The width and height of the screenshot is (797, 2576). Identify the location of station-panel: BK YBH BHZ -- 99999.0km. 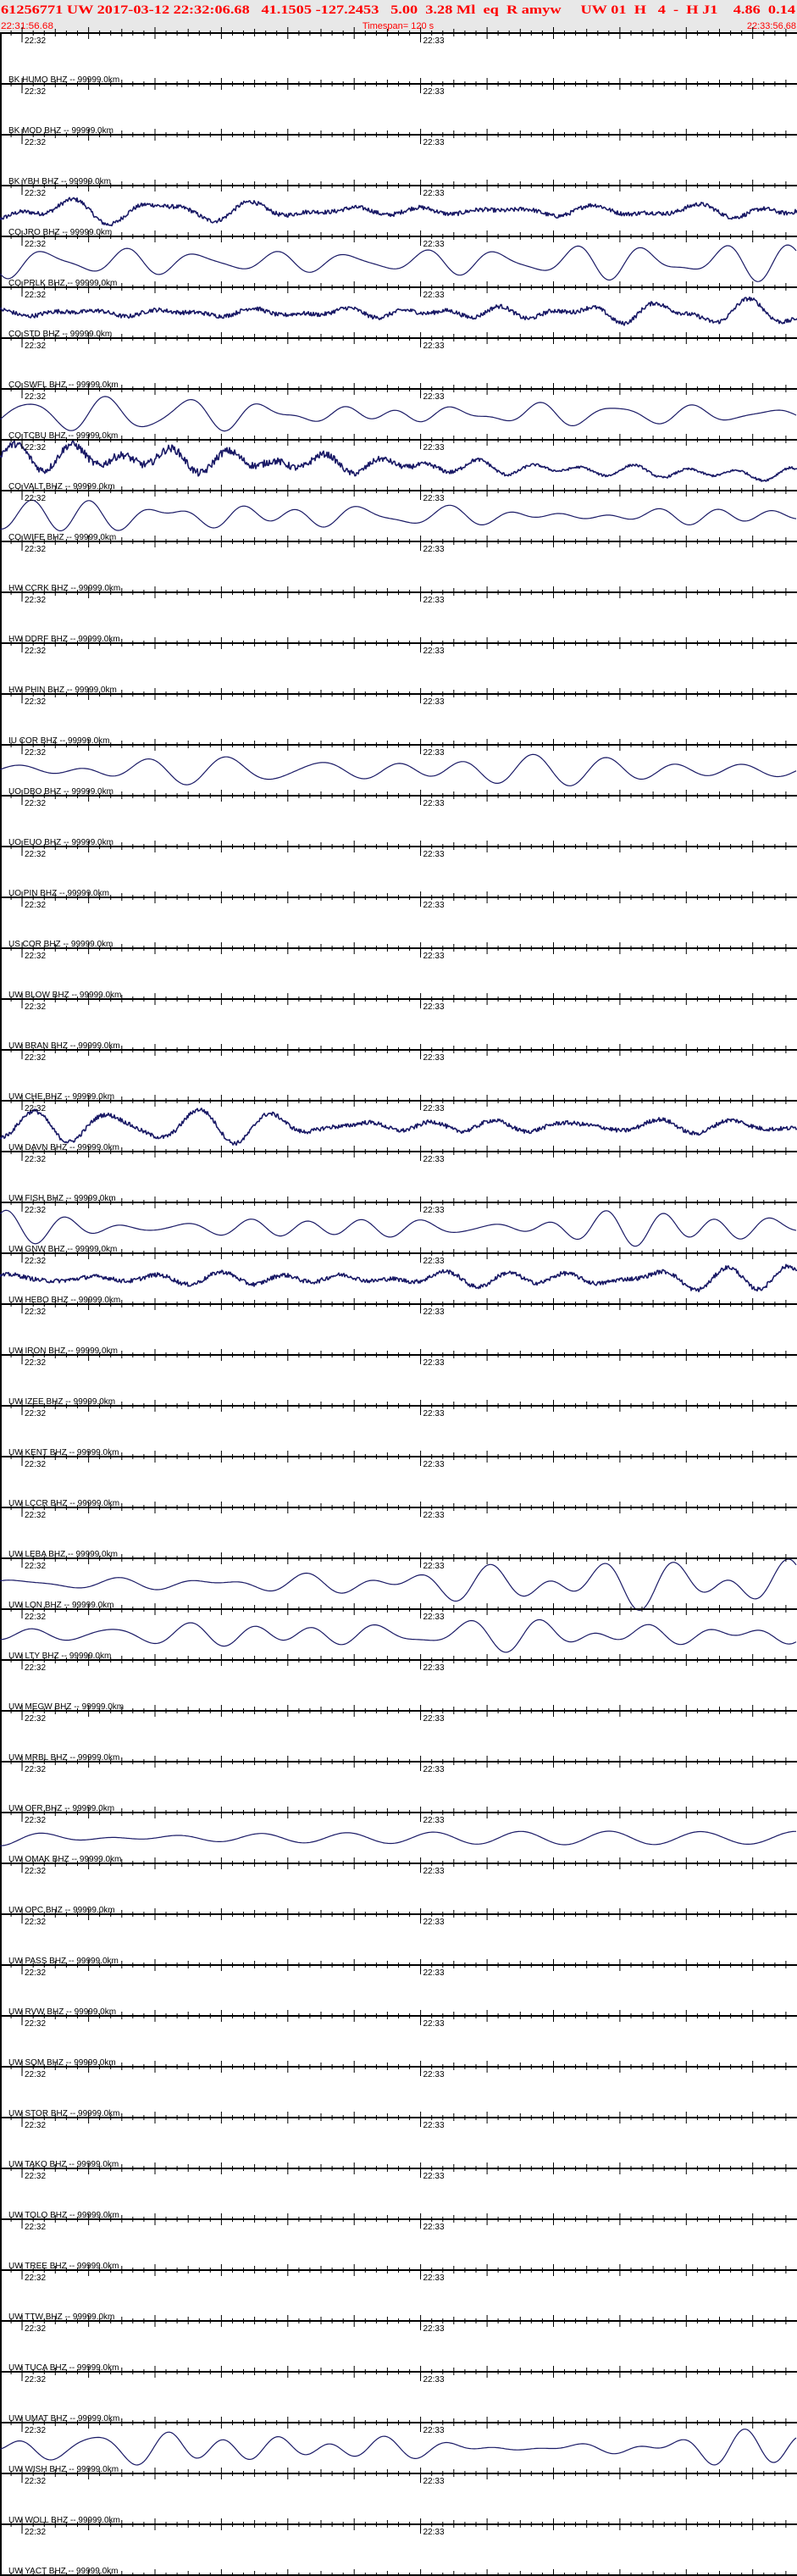
(398, 202).